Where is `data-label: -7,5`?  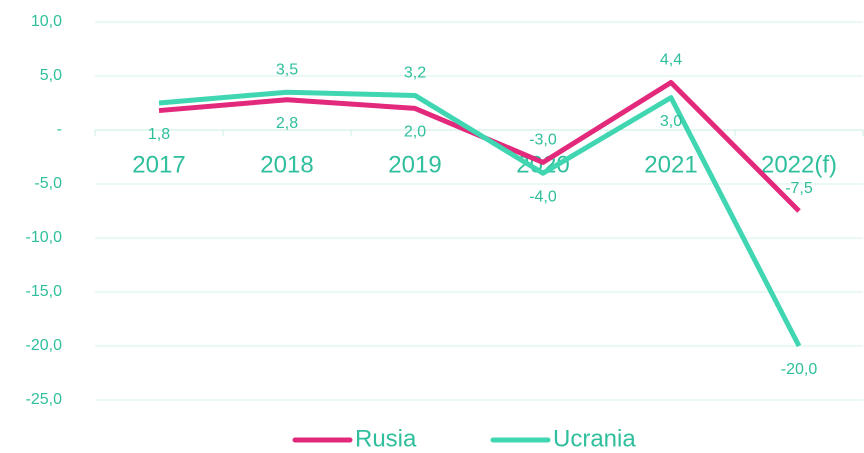 data-label: -7,5 is located at coordinates (799, 188).